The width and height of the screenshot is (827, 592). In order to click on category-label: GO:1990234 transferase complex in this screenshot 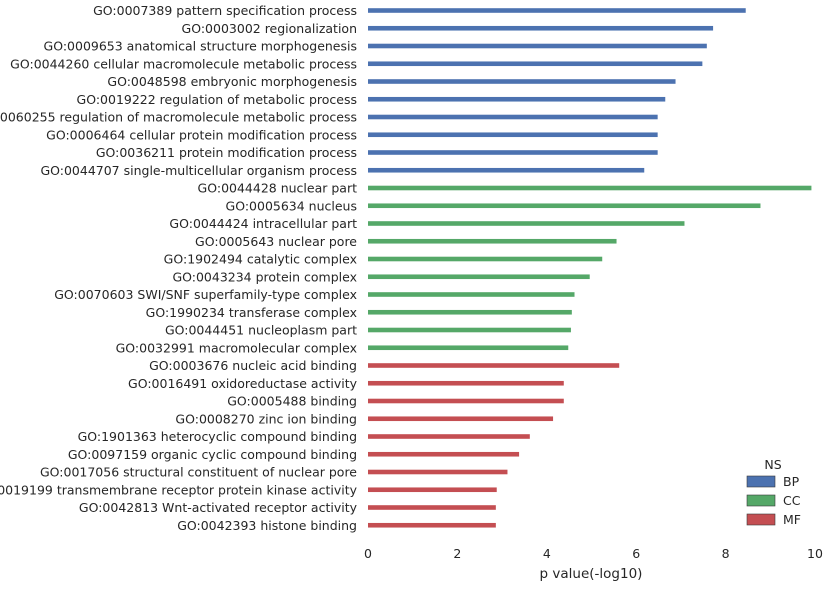, I will do `click(251, 312)`.